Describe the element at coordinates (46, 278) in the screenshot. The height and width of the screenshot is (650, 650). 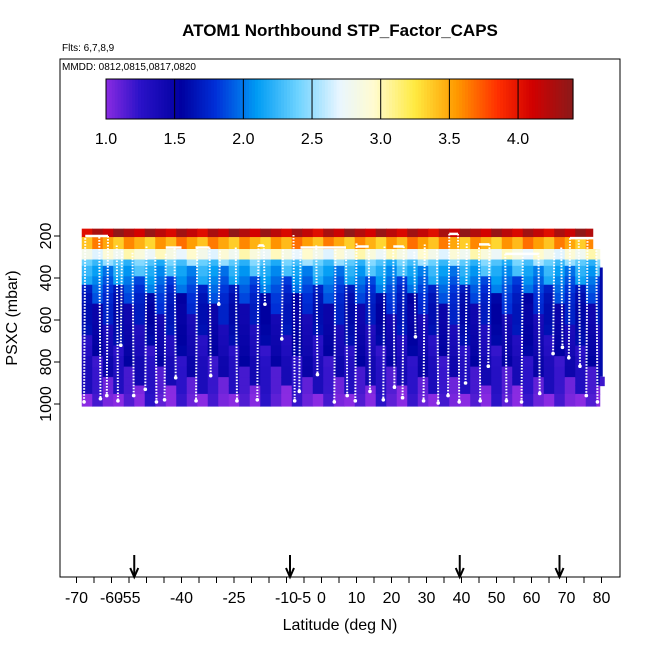
I see `y-tick-label: 400` at that location.